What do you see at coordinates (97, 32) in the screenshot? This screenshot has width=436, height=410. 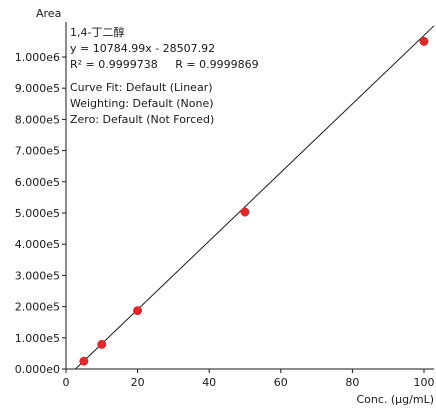 I see `annotation-compound-name: 1,4-丁二醇` at bounding box center [97, 32].